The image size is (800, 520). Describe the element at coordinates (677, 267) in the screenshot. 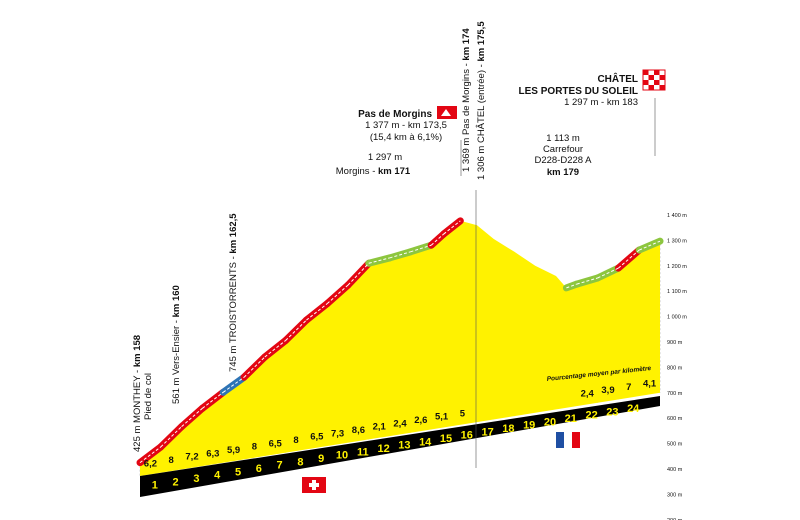

I see `elevation-tick: 1 200 m` at that location.